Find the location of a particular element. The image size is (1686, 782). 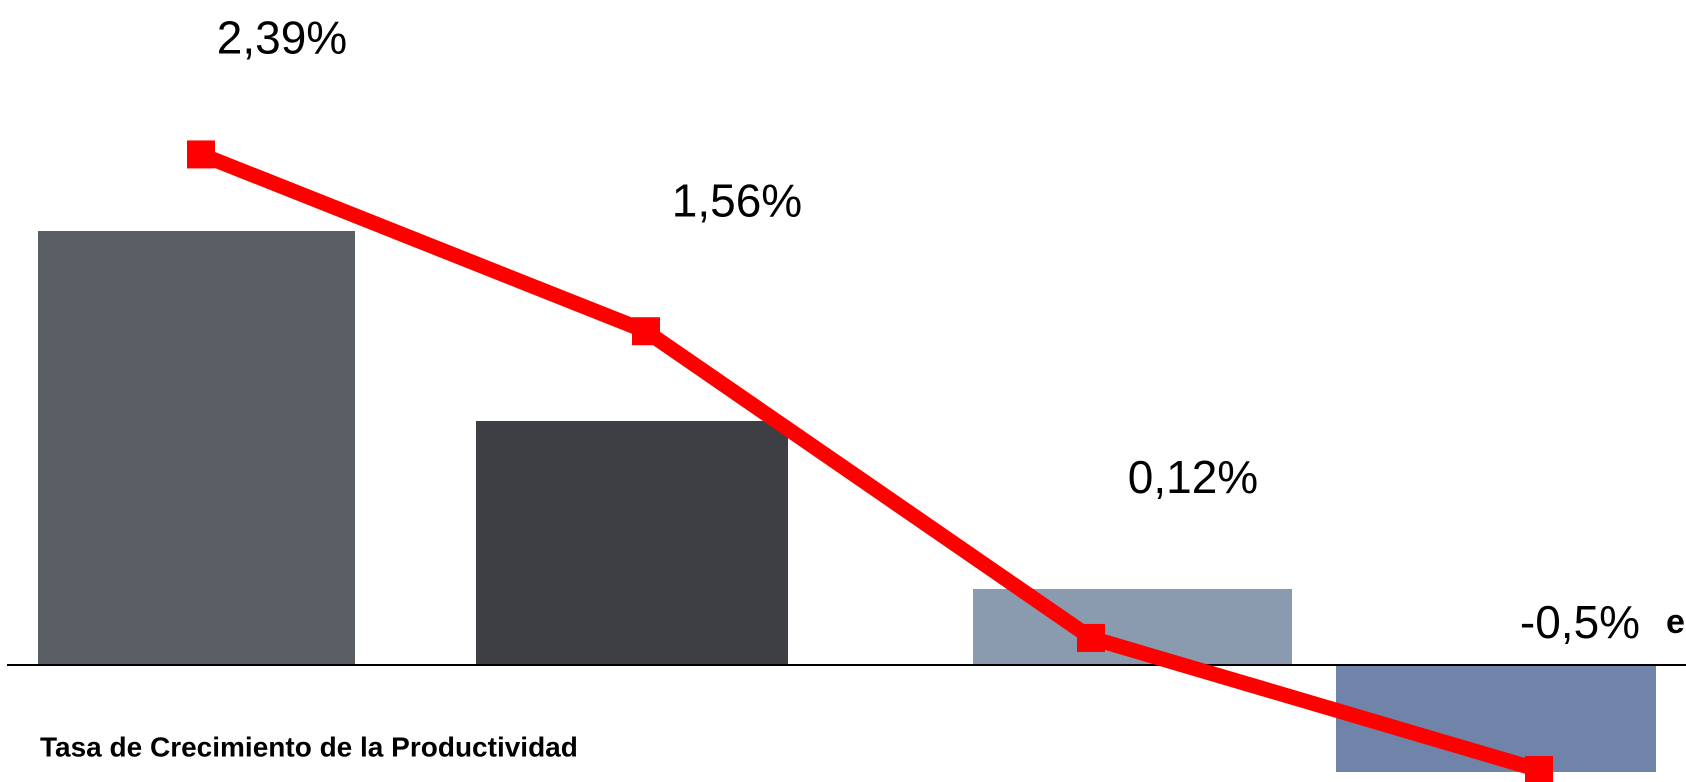

value-label: 0,12% is located at coordinates (1193, 477).